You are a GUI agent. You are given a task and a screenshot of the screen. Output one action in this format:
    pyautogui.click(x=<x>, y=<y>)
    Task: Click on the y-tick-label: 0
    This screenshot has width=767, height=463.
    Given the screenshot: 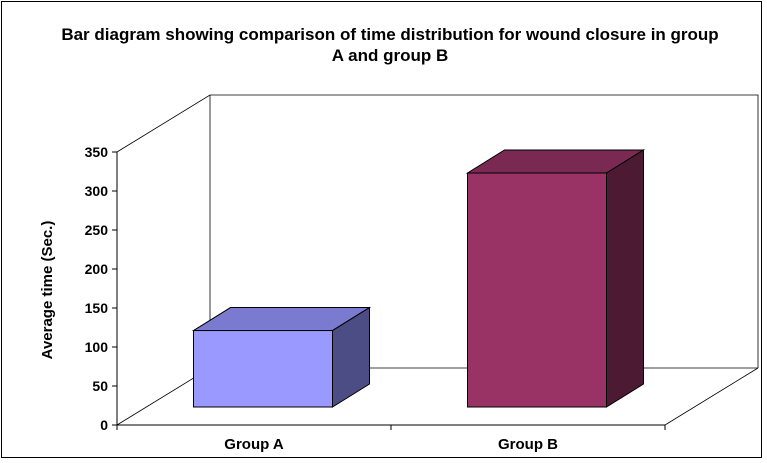 What is the action you would take?
    pyautogui.click(x=104, y=425)
    